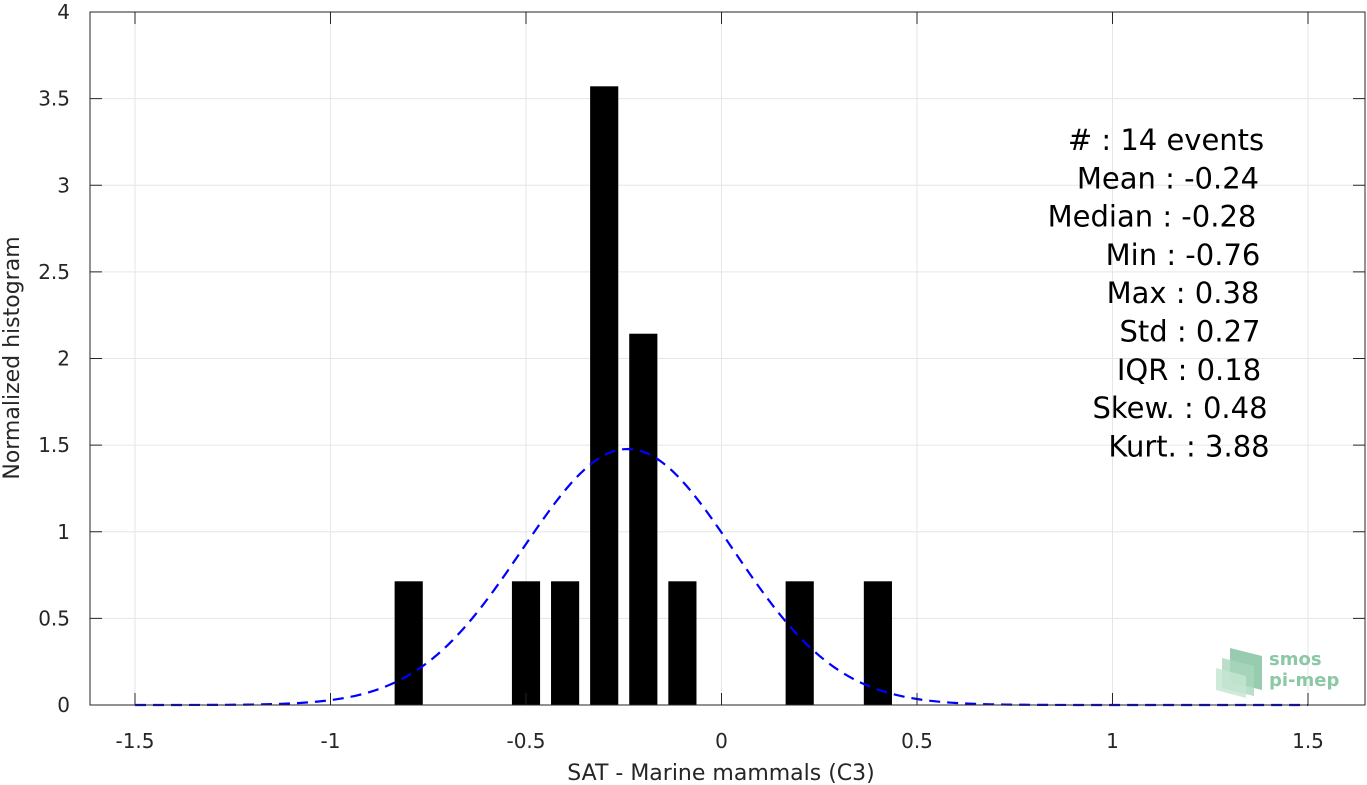  Describe the element at coordinates (12, 357) in the screenshot. I see `y-axis-label: Normalized histogram` at that location.